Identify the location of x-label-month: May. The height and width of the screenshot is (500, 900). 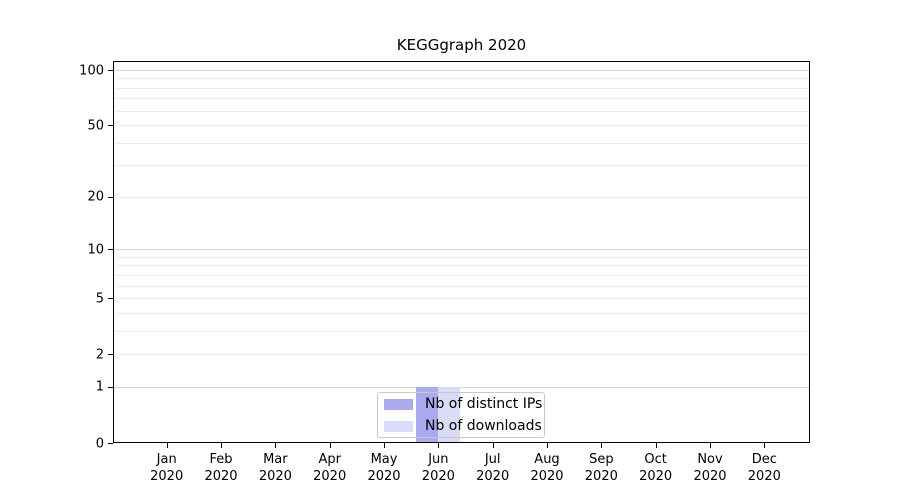
(384, 459).